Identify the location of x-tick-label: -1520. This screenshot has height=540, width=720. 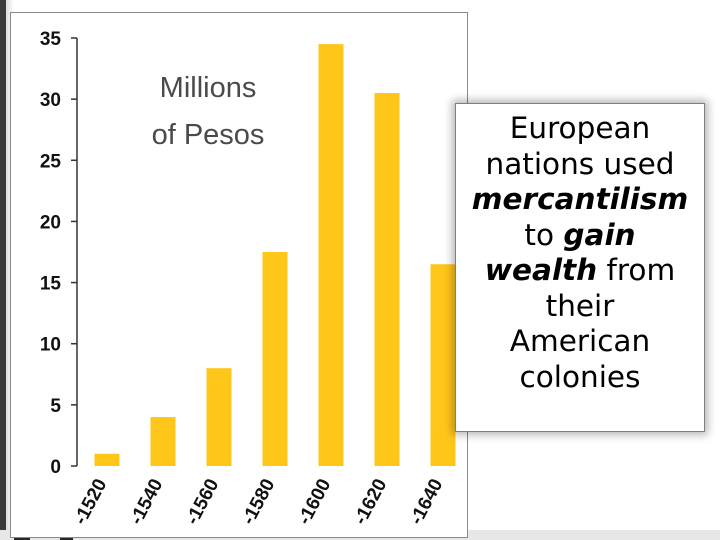
(90, 501).